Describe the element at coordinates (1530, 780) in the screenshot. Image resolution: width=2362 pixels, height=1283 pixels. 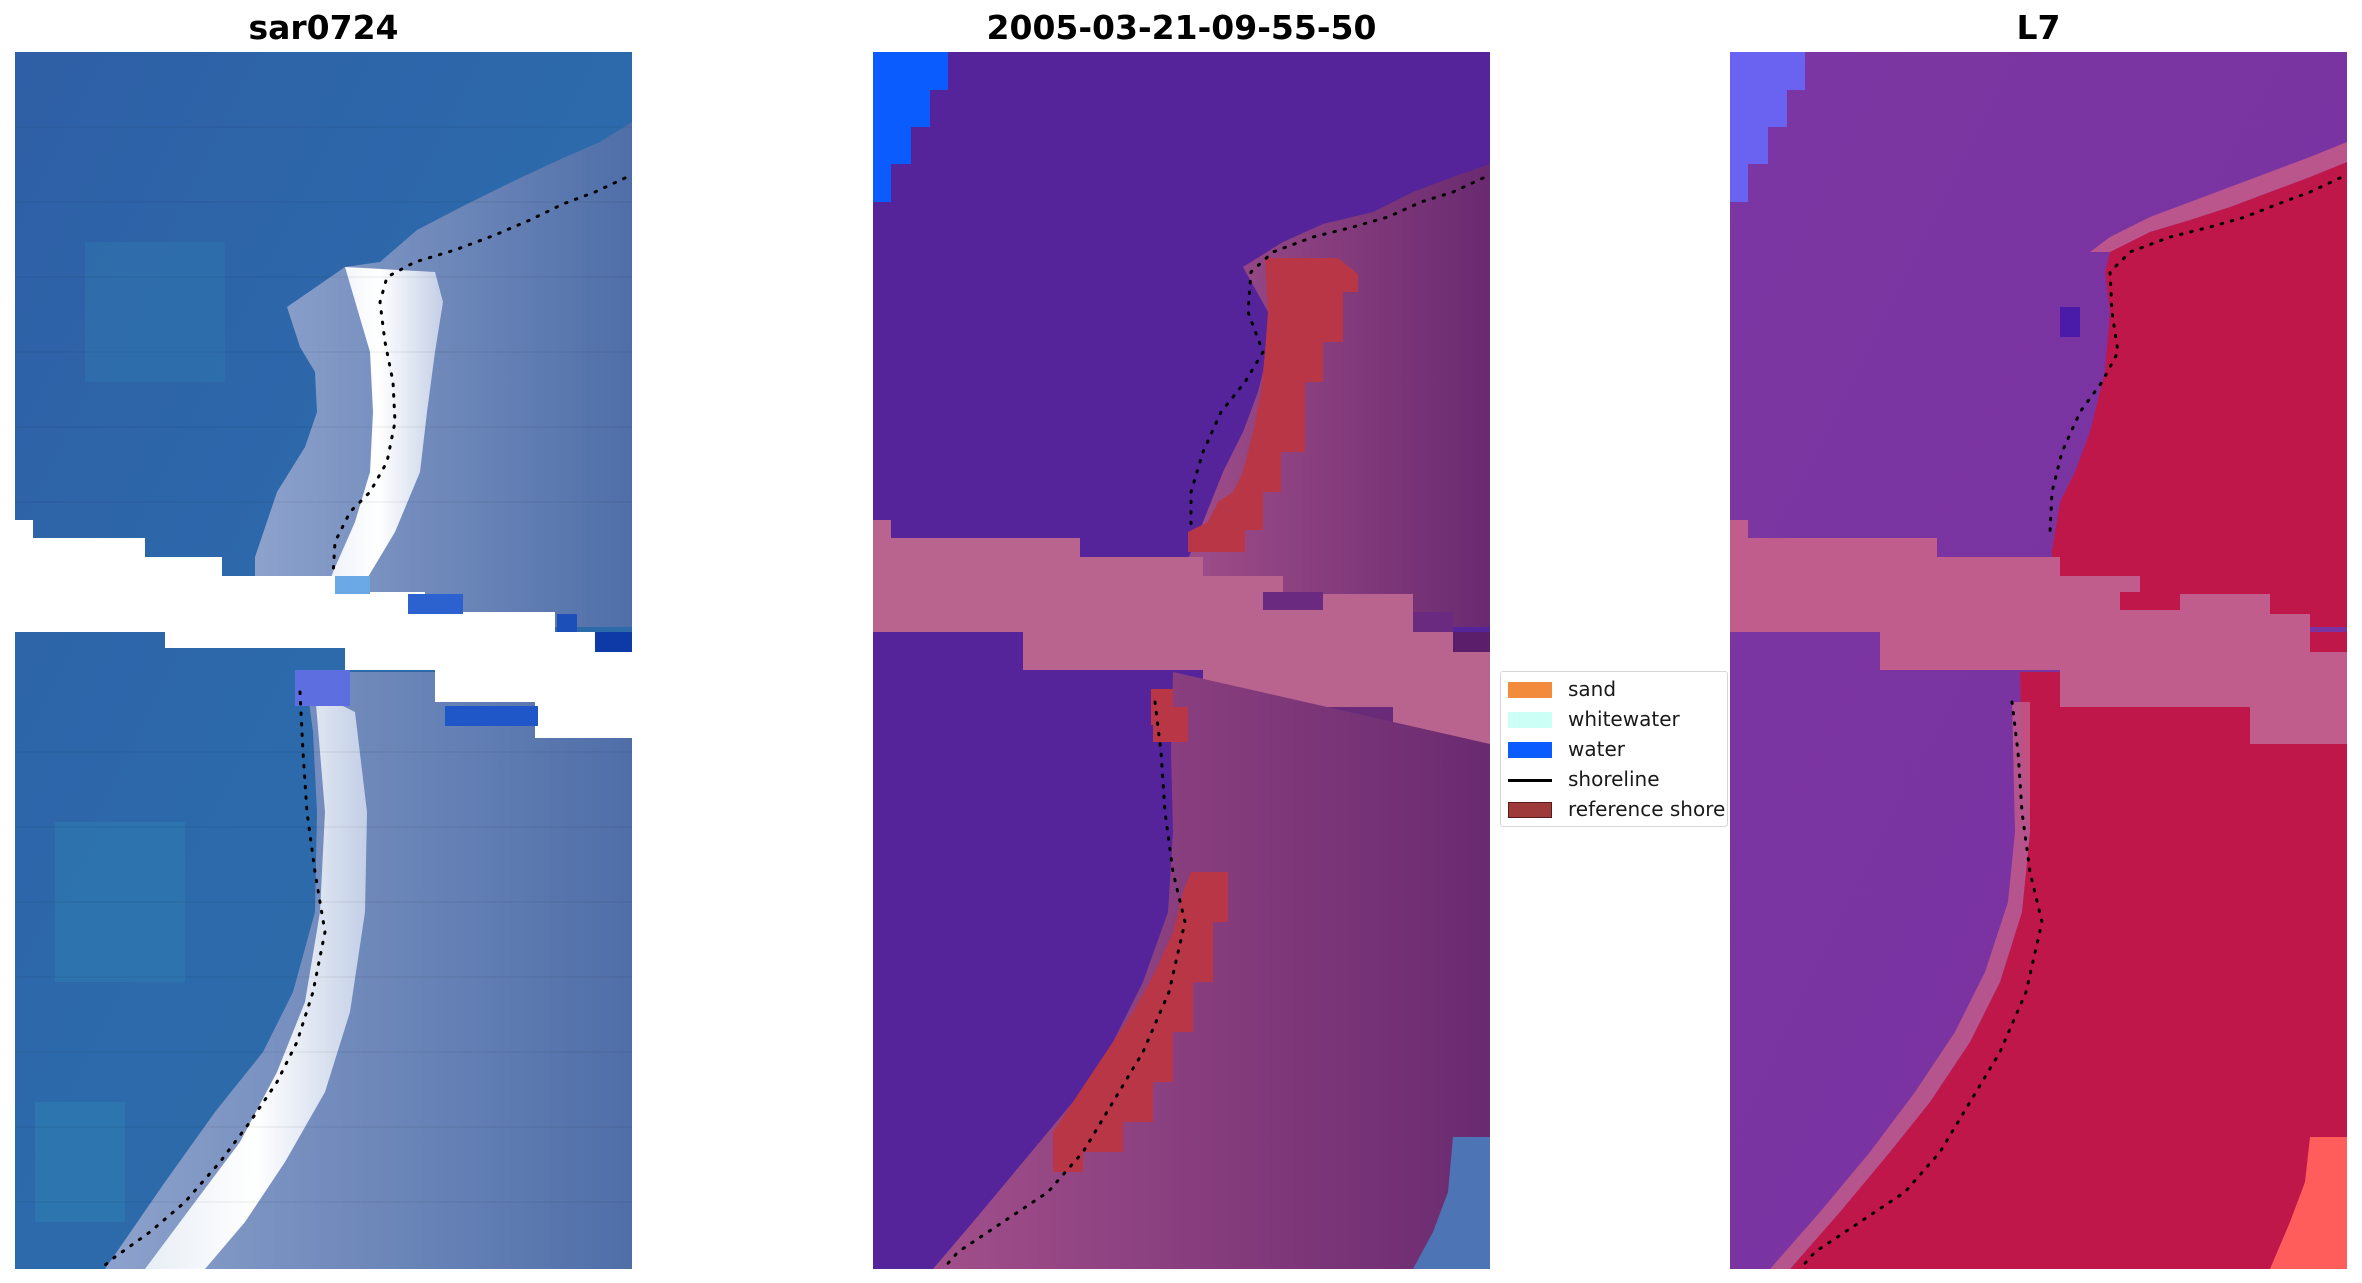
I see `shoreline-line-icon` at that location.